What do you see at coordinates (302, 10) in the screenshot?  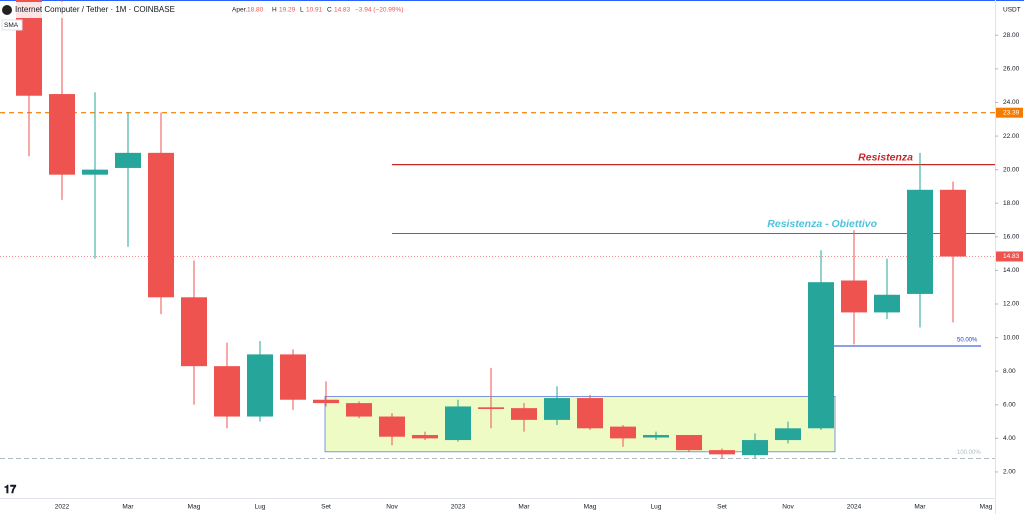 I see `low-label: L` at bounding box center [302, 10].